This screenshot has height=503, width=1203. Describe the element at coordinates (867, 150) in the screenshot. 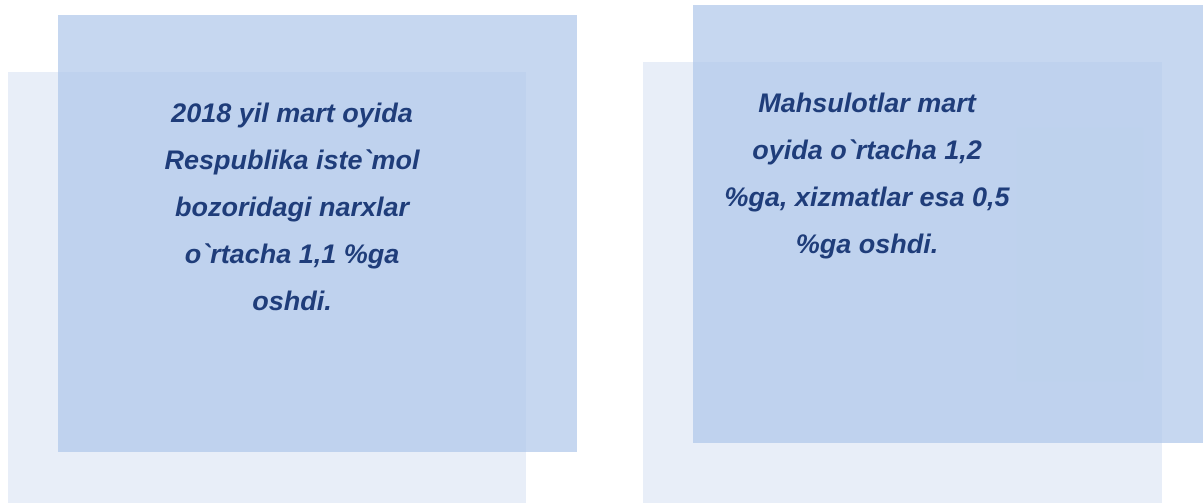

I see `text-line: oyida o`rtacha 1,2` at that location.